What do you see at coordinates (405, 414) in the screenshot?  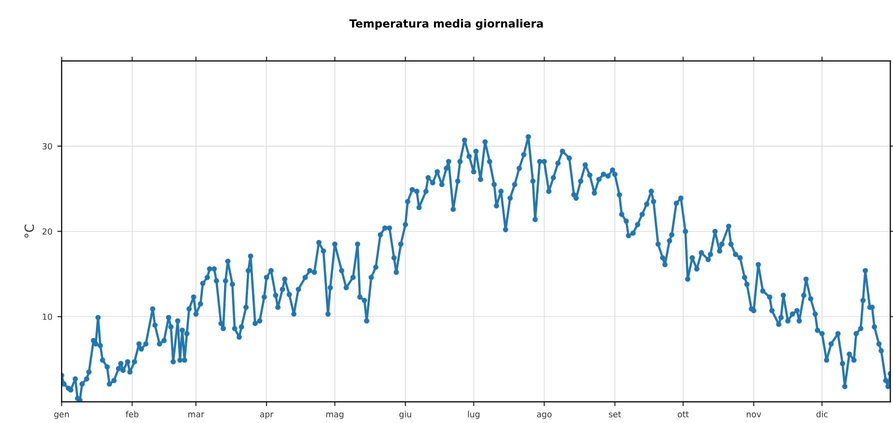 I see `x-tick-label: giu` at bounding box center [405, 414].